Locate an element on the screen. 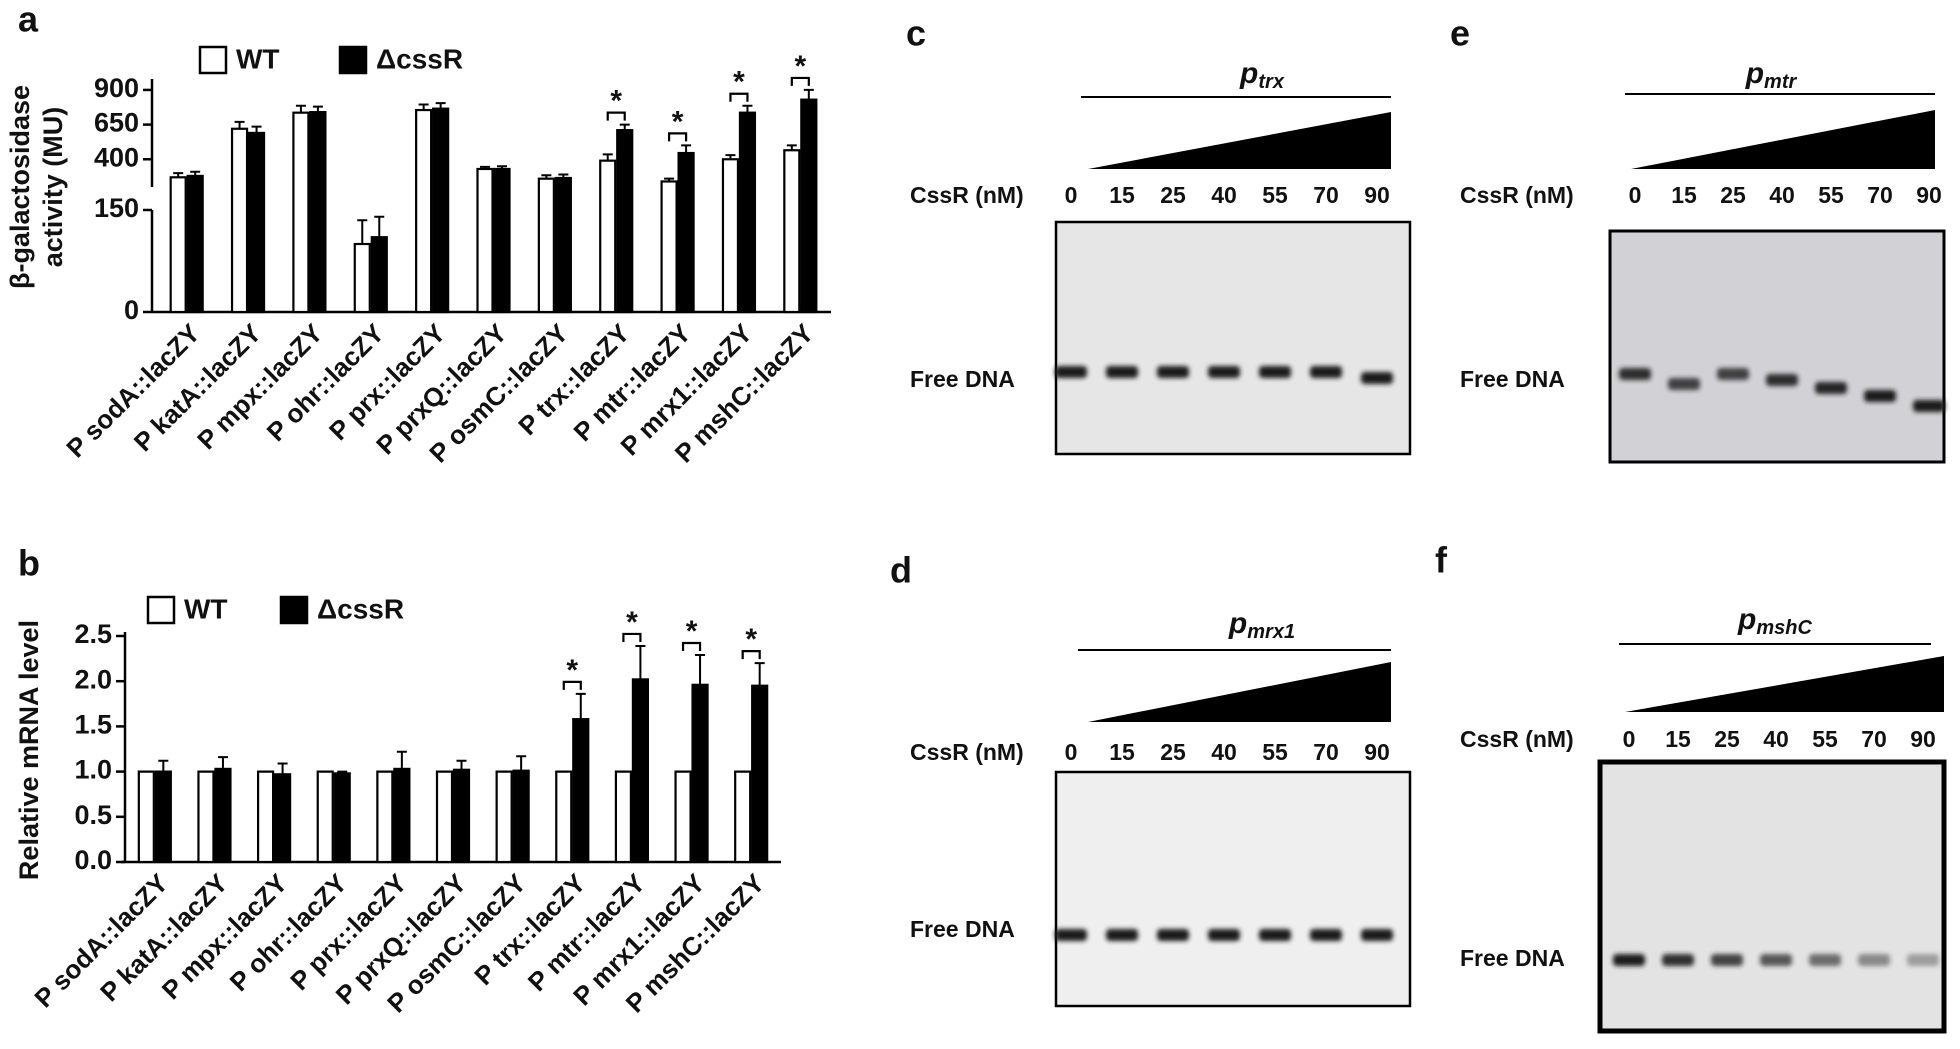 The image size is (1960, 1049). y-tick-label: 2.0 is located at coordinates (93, 679).